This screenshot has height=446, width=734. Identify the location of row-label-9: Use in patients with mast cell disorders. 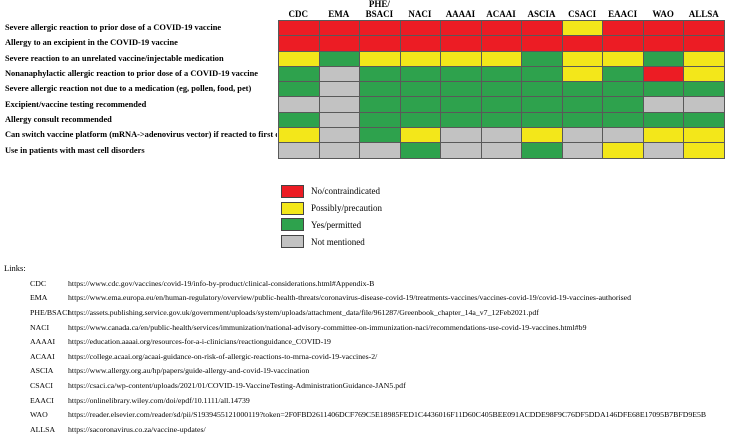
(75, 150).